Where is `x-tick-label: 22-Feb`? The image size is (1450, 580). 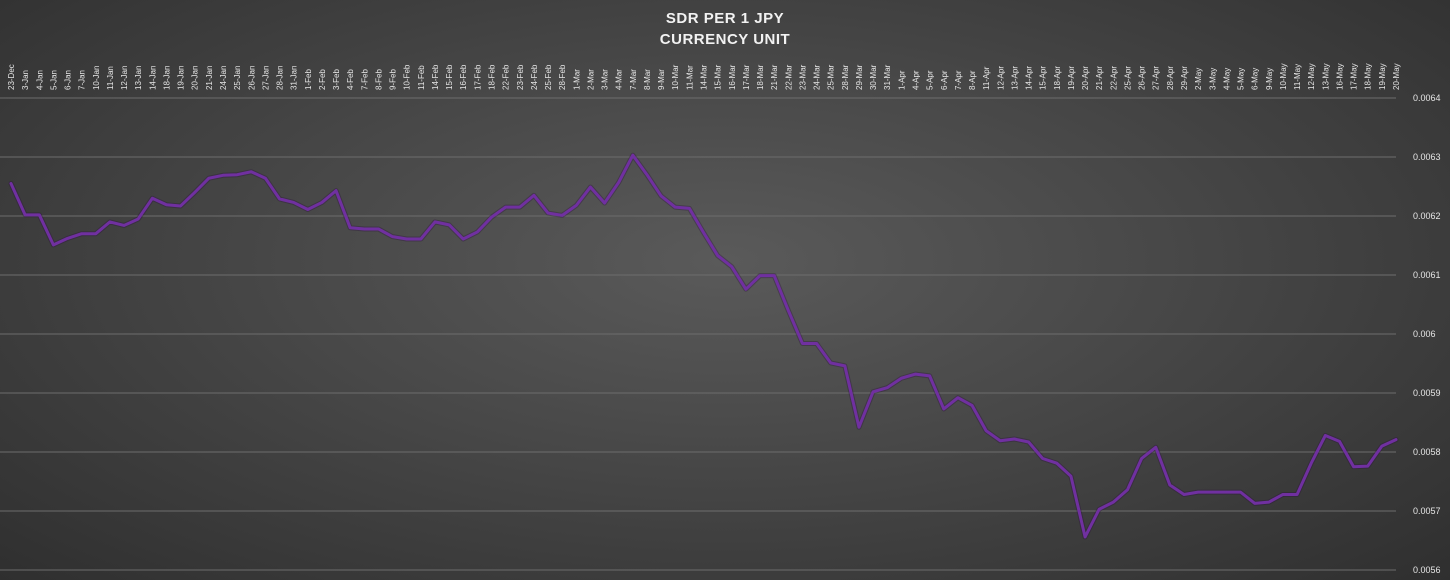
x-tick-label: 22-Feb is located at coordinates (506, 77).